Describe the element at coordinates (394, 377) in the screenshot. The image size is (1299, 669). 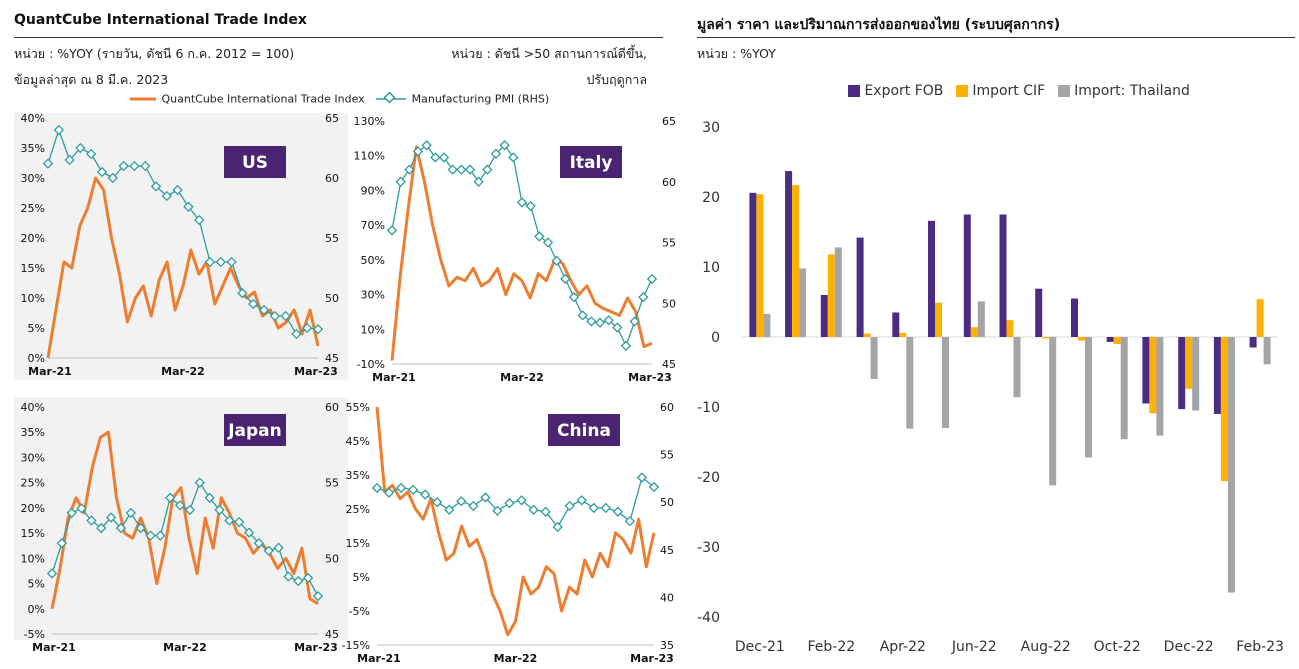
I see `x-tick-label: Mar-21` at that location.